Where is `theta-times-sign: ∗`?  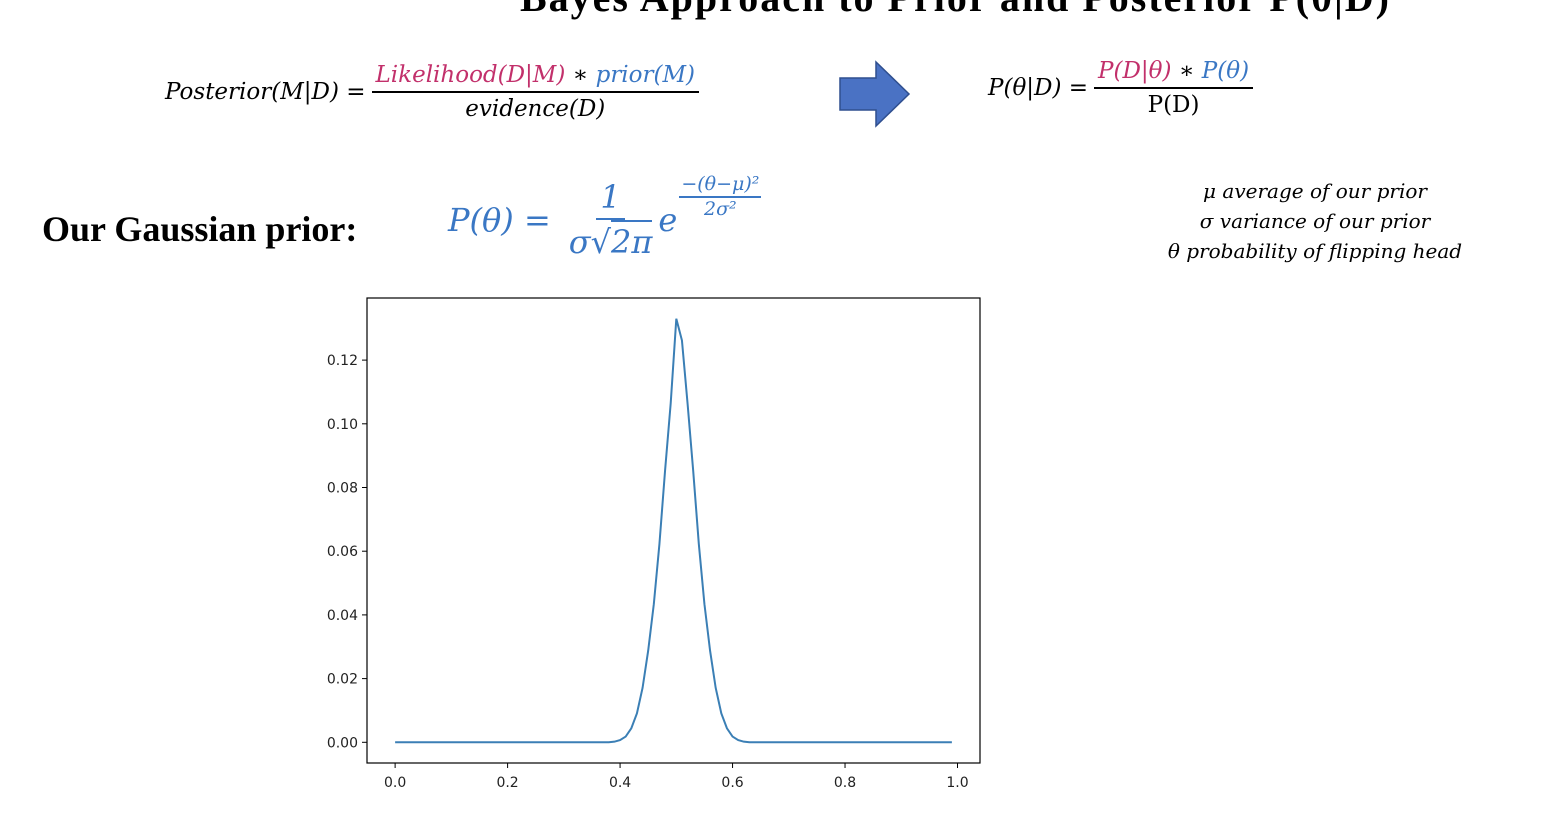
theta-times-sign: ∗ is located at coordinates (1186, 71).